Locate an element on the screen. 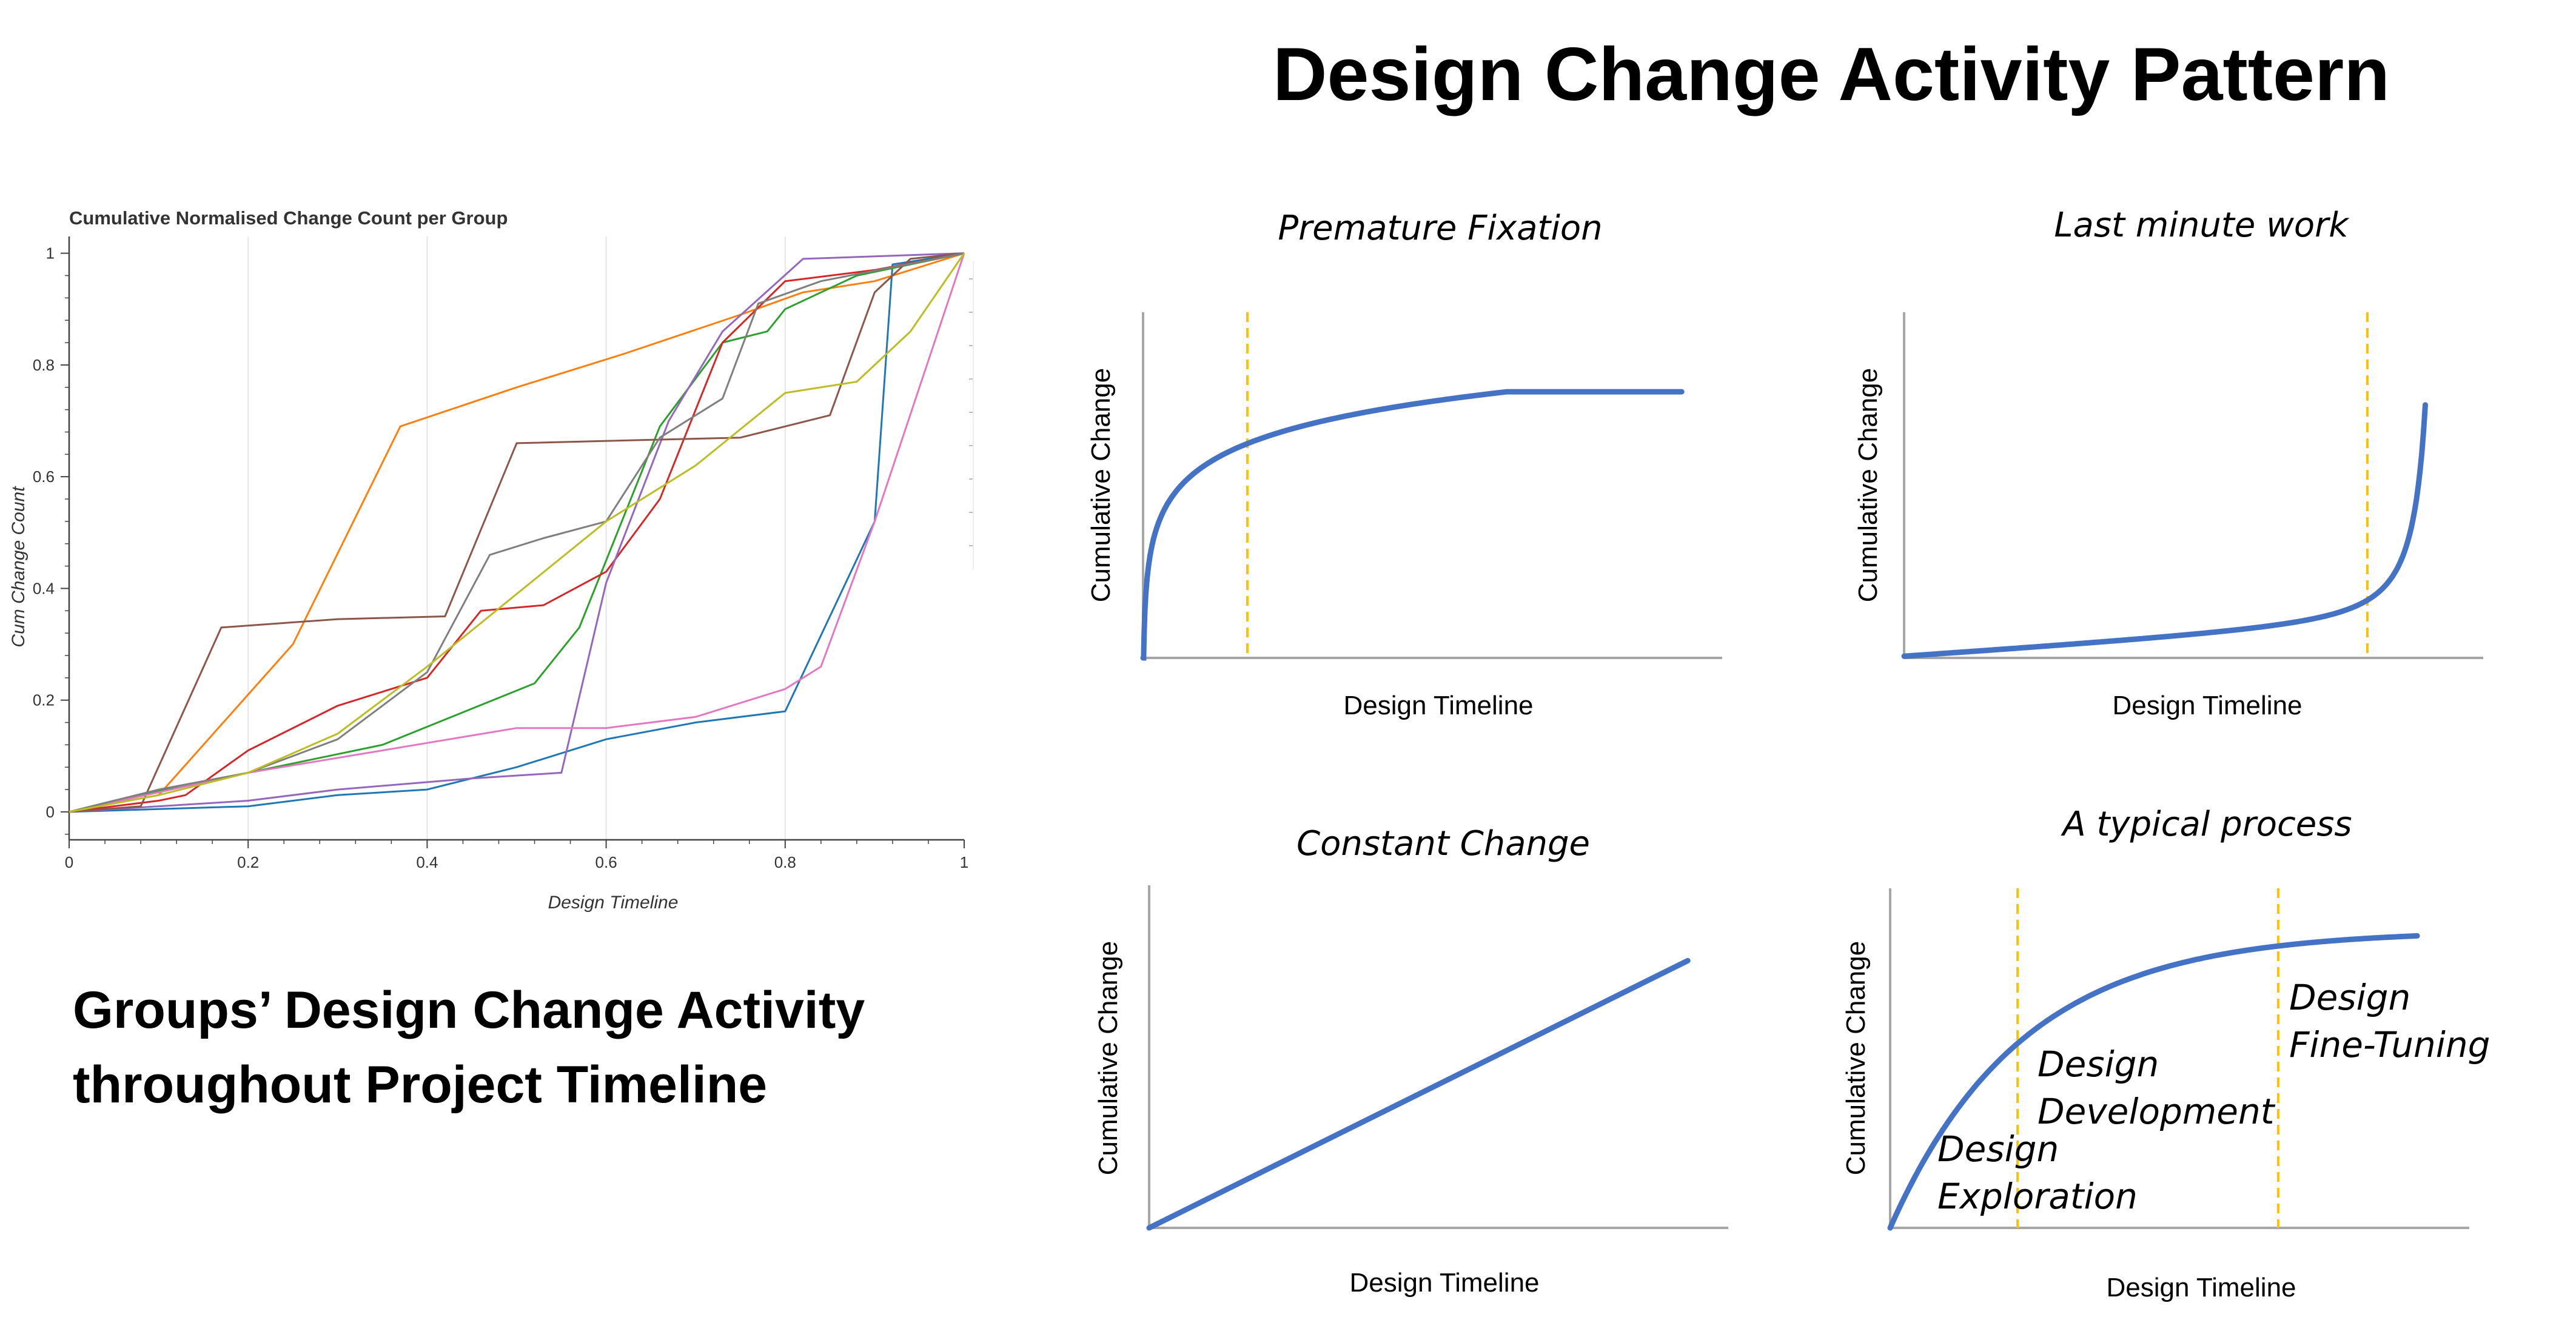 The width and height of the screenshot is (2576, 1334). x-tick-label: 0.6 is located at coordinates (606, 862).